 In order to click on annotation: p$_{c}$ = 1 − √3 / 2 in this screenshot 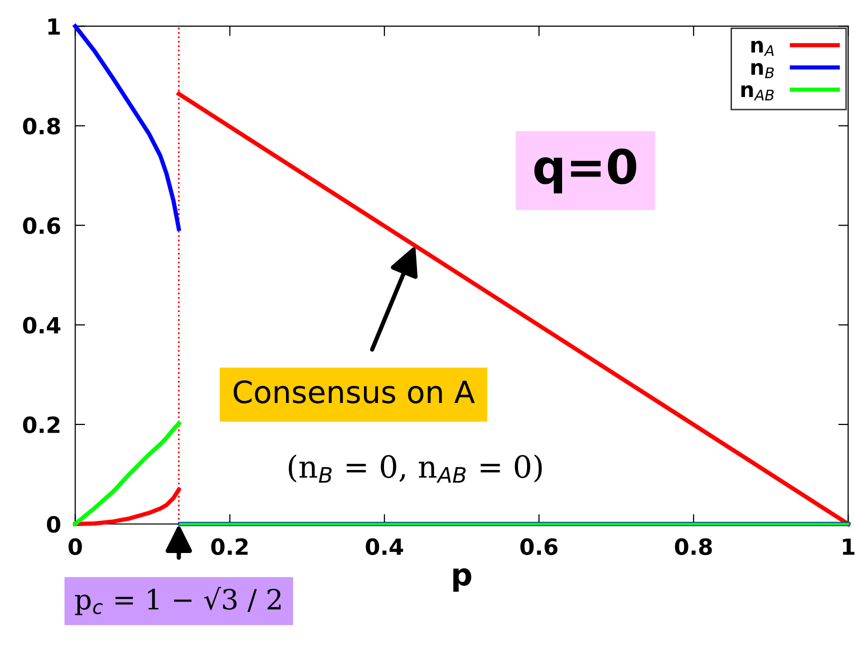, I will do `click(178, 601)`.